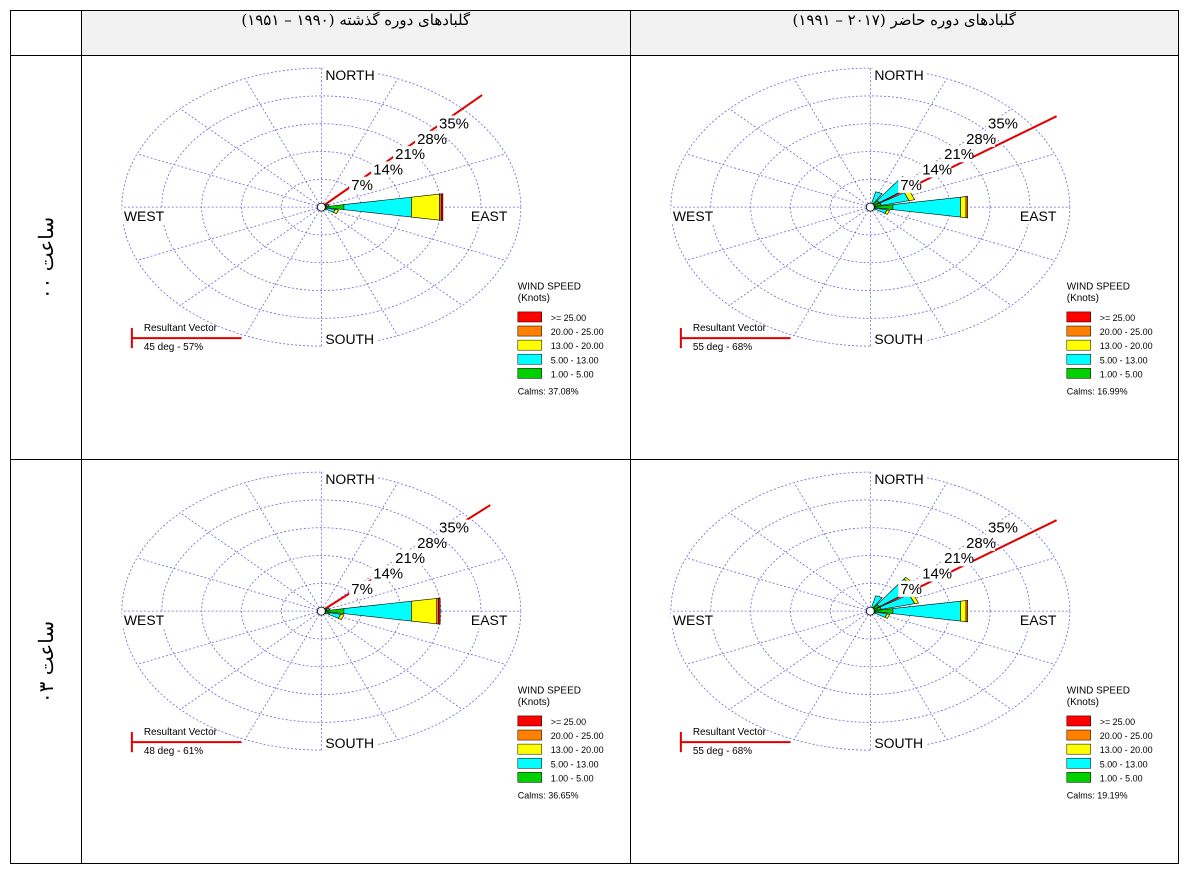  What do you see at coordinates (692, 620) in the screenshot?
I see `compass-west-label: WEST` at bounding box center [692, 620].